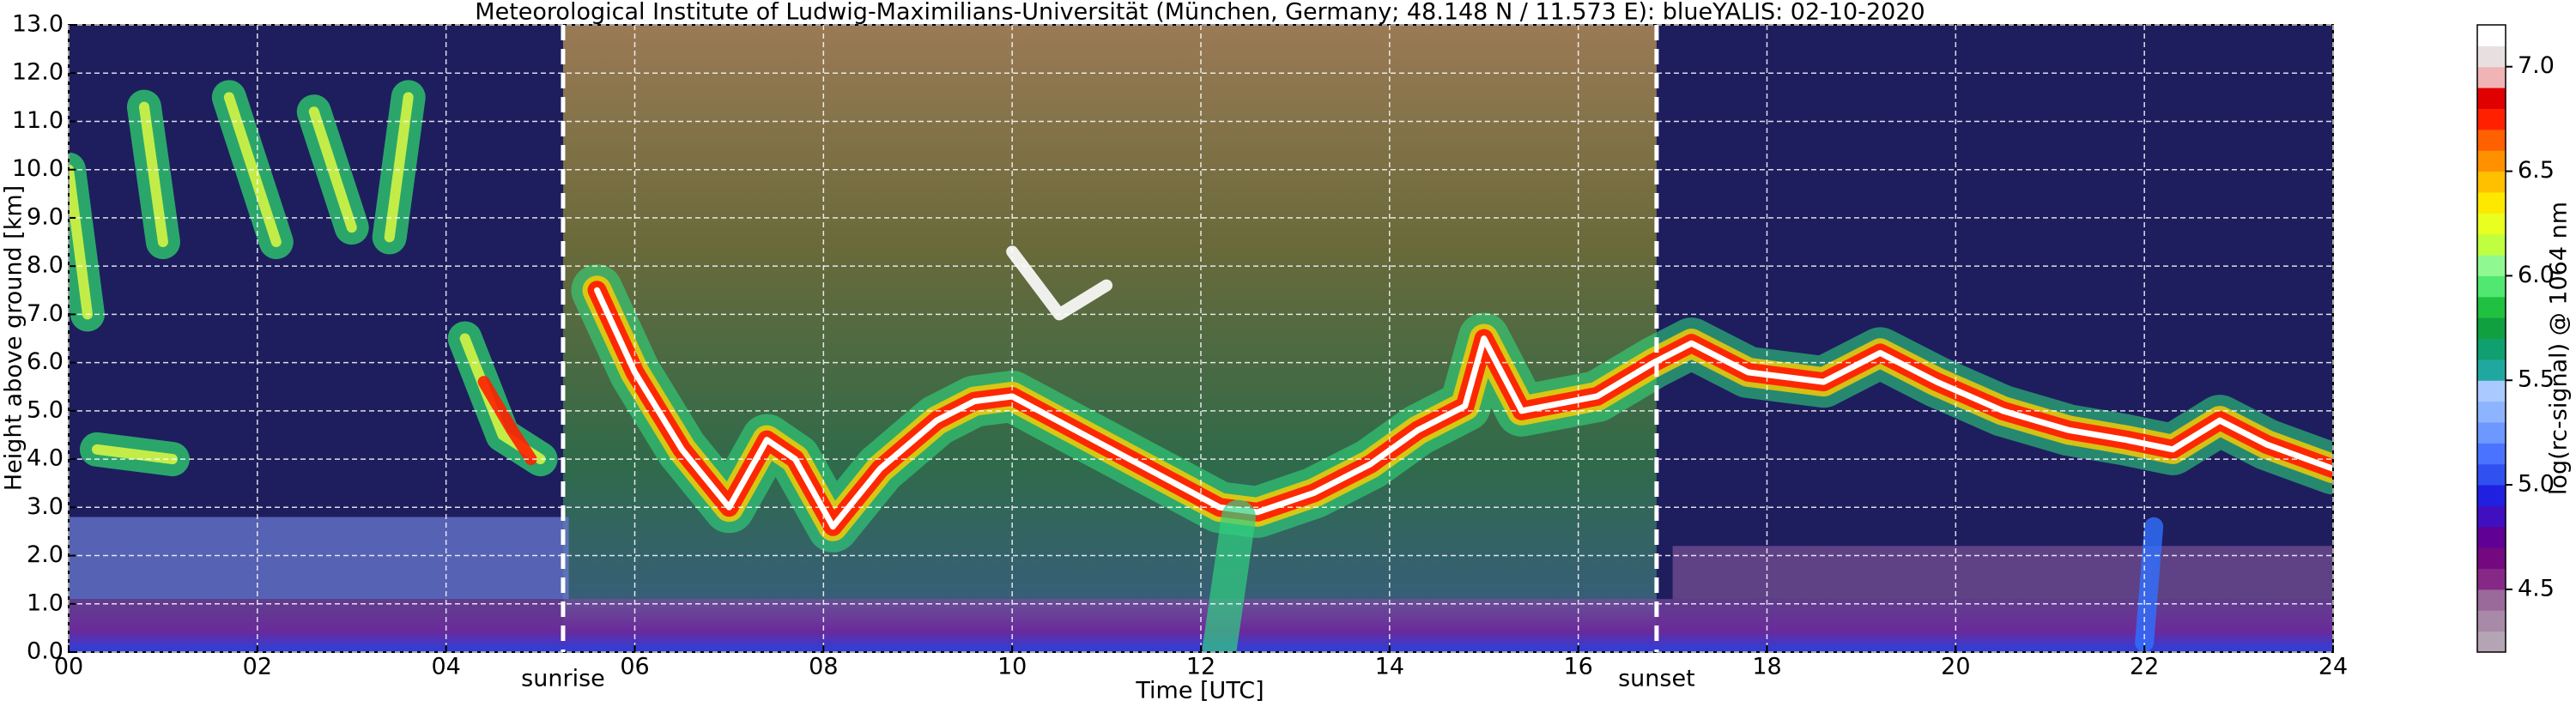 This screenshot has height=707, width=2576. What do you see at coordinates (45, 216) in the screenshot?
I see `y-tick-label: 9.0` at bounding box center [45, 216].